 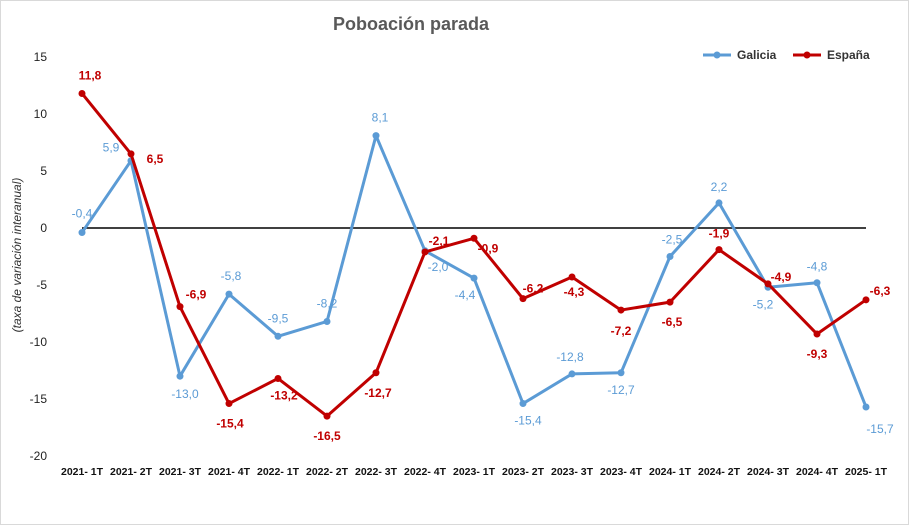 I want to click on legend-galicia-label: Galicia, so click(x=757, y=55).